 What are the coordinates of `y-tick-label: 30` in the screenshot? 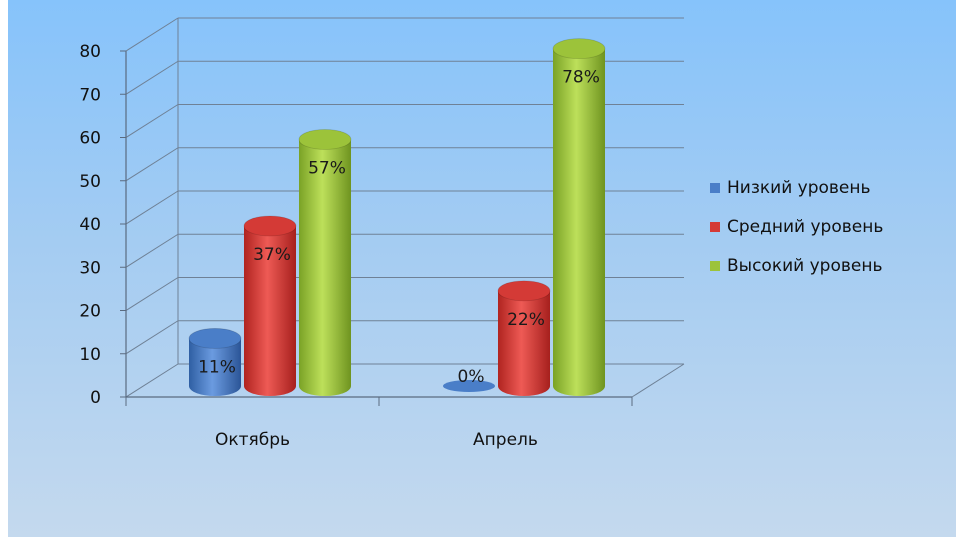 It's located at (90, 268).